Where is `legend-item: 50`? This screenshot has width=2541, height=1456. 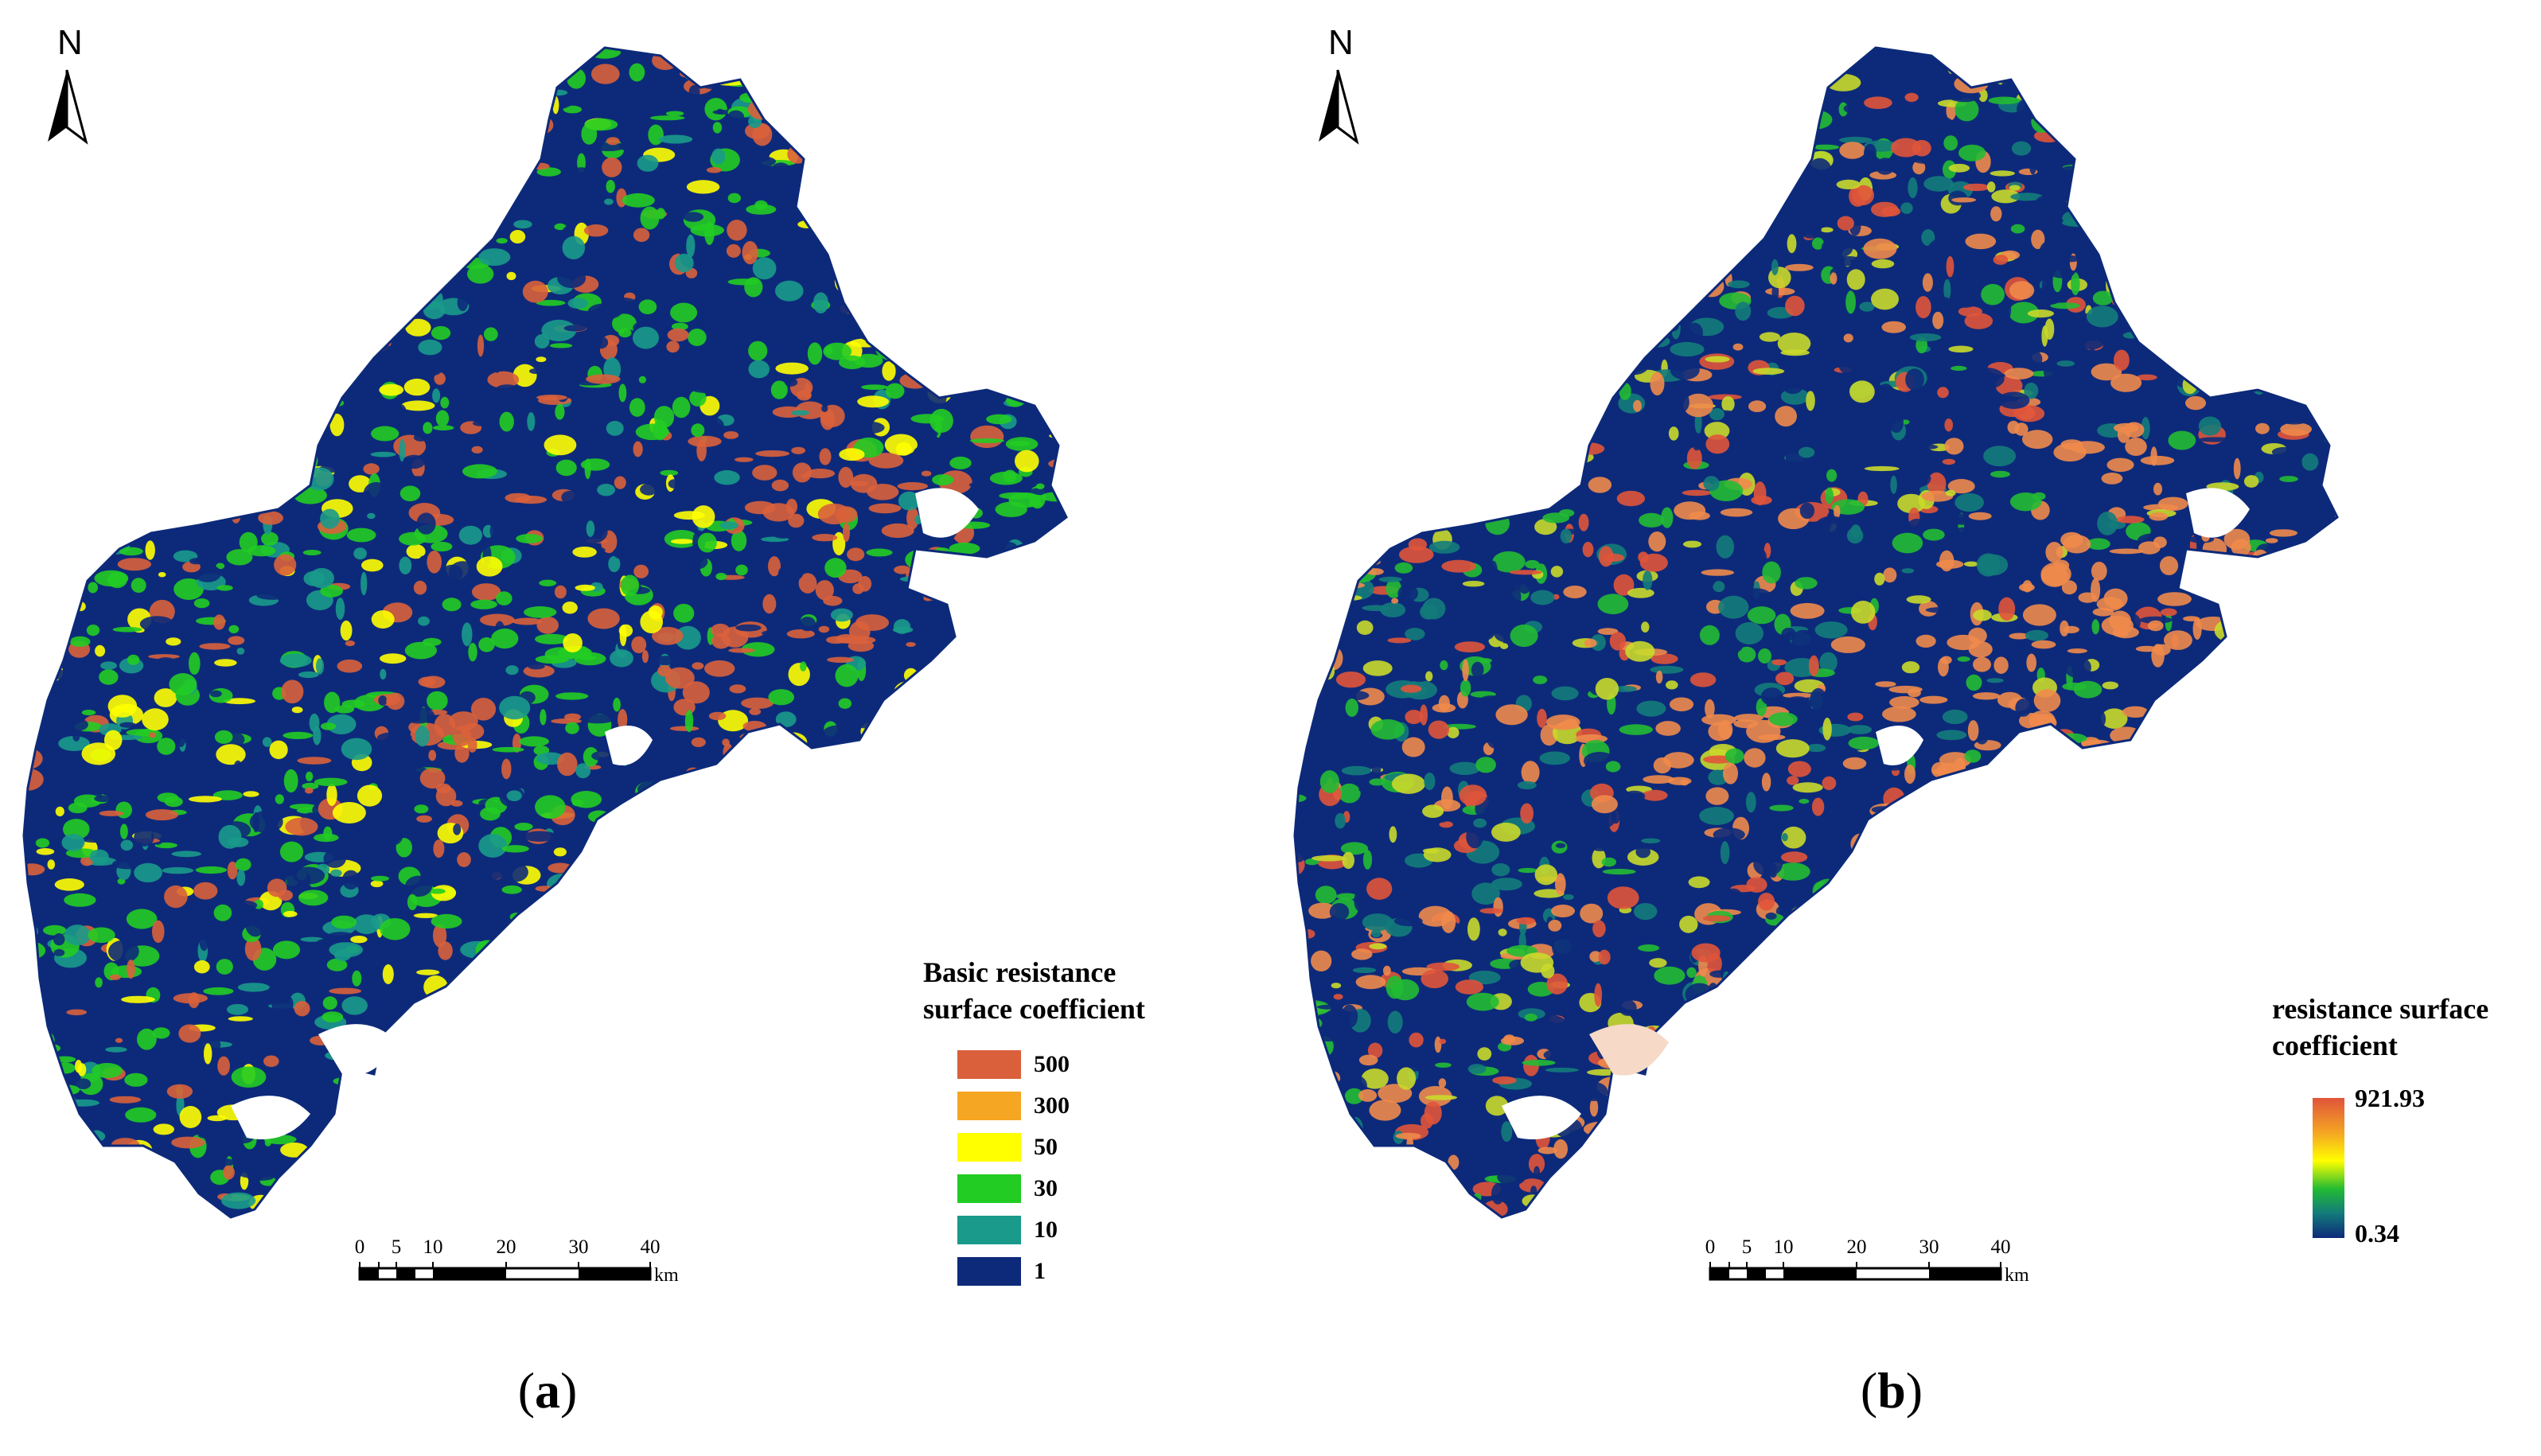
legend-item: 50 is located at coordinates (1037, 1149).